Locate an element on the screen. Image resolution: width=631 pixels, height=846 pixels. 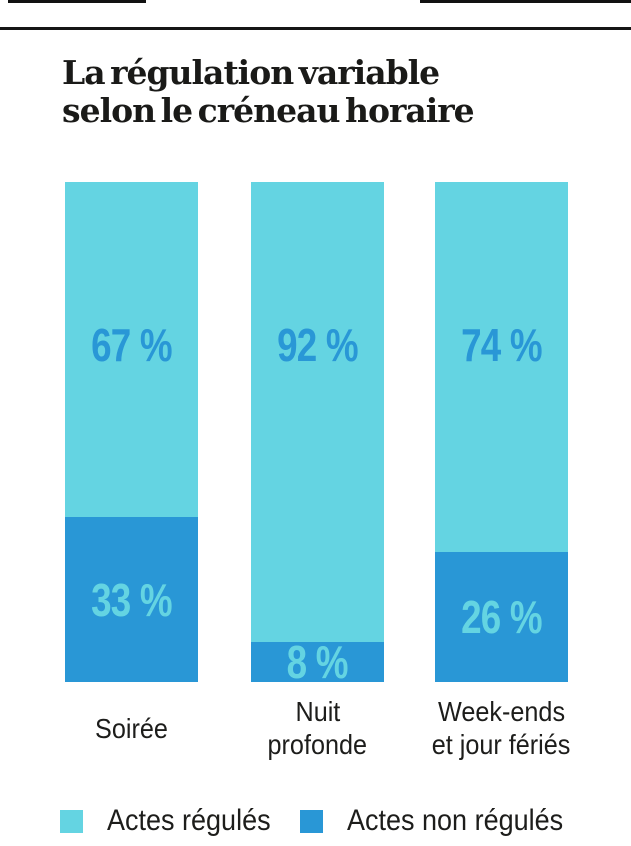
category-label-line: et jour fériés is located at coordinates (501, 744).